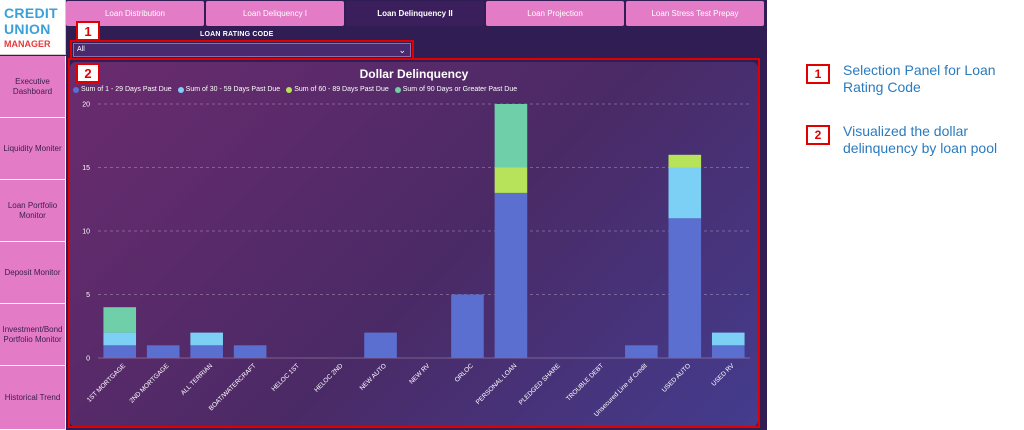 This screenshot has width=1024, height=430. What do you see at coordinates (341, 89) in the screenshot?
I see `legend-label: Sum of 60 - 89 Days Past Due` at bounding box center [341, 89].